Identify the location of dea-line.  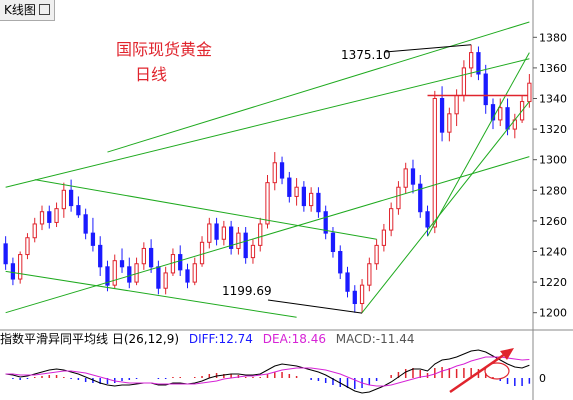
(267, 371).